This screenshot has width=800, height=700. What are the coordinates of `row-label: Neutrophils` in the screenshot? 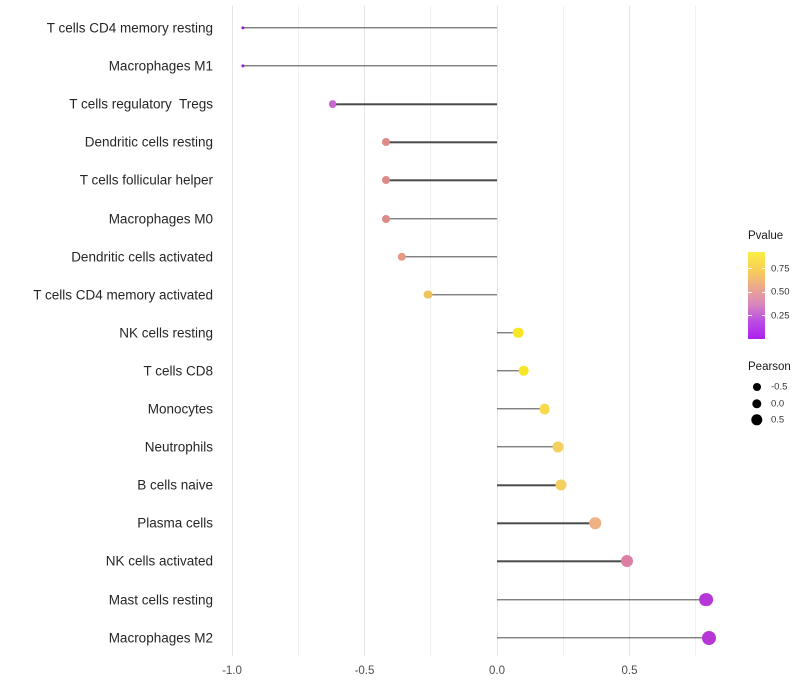 It's located at (178, 447).